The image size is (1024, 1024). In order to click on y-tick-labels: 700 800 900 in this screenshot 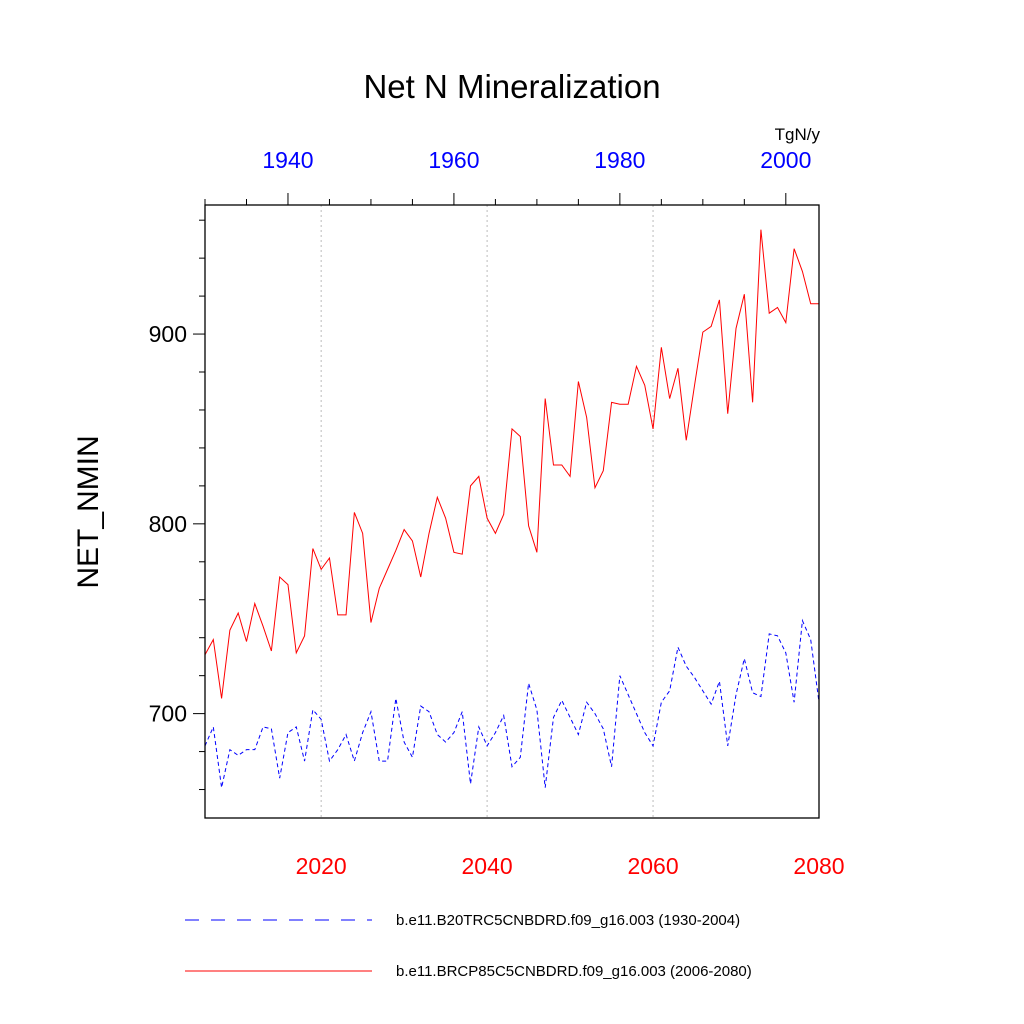, I will do `click(168, 524)`.